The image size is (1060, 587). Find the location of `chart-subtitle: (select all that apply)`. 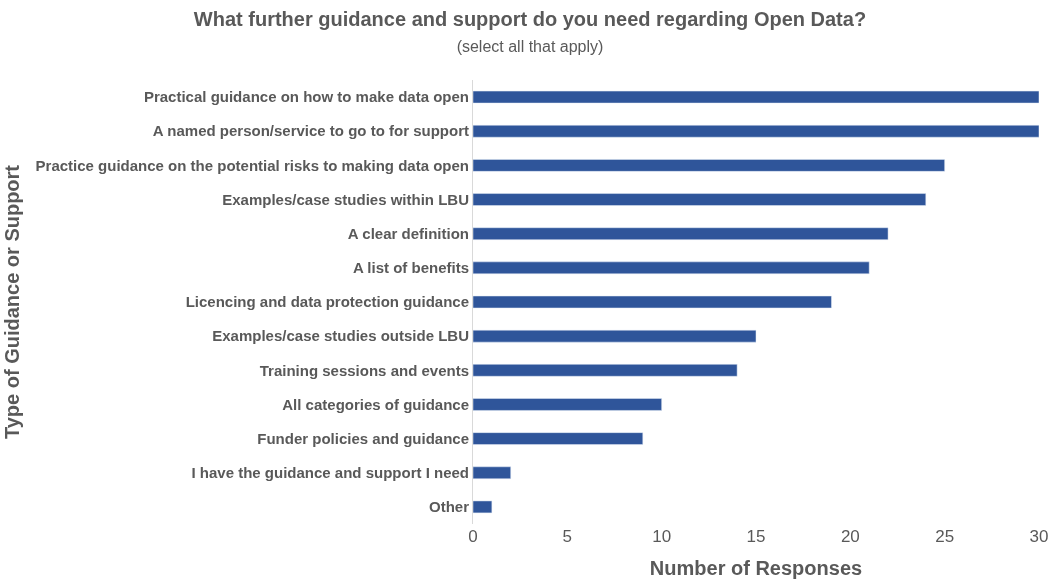

chart-subtitle: (select all that apply) is located at coordinates (530, 47).